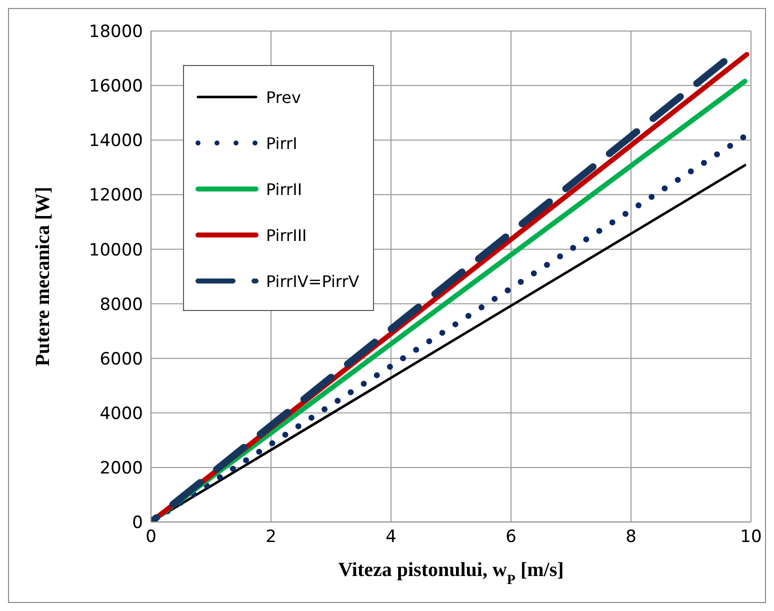 The width and height of the screenshot is (774, 611). I want to click on x-tick-label: 6, so click(511, 537).